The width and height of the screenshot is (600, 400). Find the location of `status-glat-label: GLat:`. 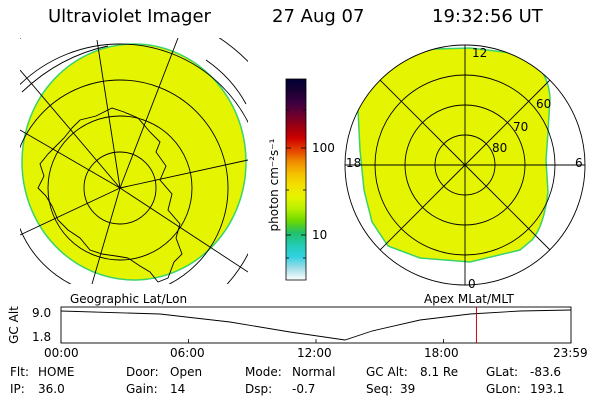

status-glat-label: GLat: is located at coordinates (502, 372).